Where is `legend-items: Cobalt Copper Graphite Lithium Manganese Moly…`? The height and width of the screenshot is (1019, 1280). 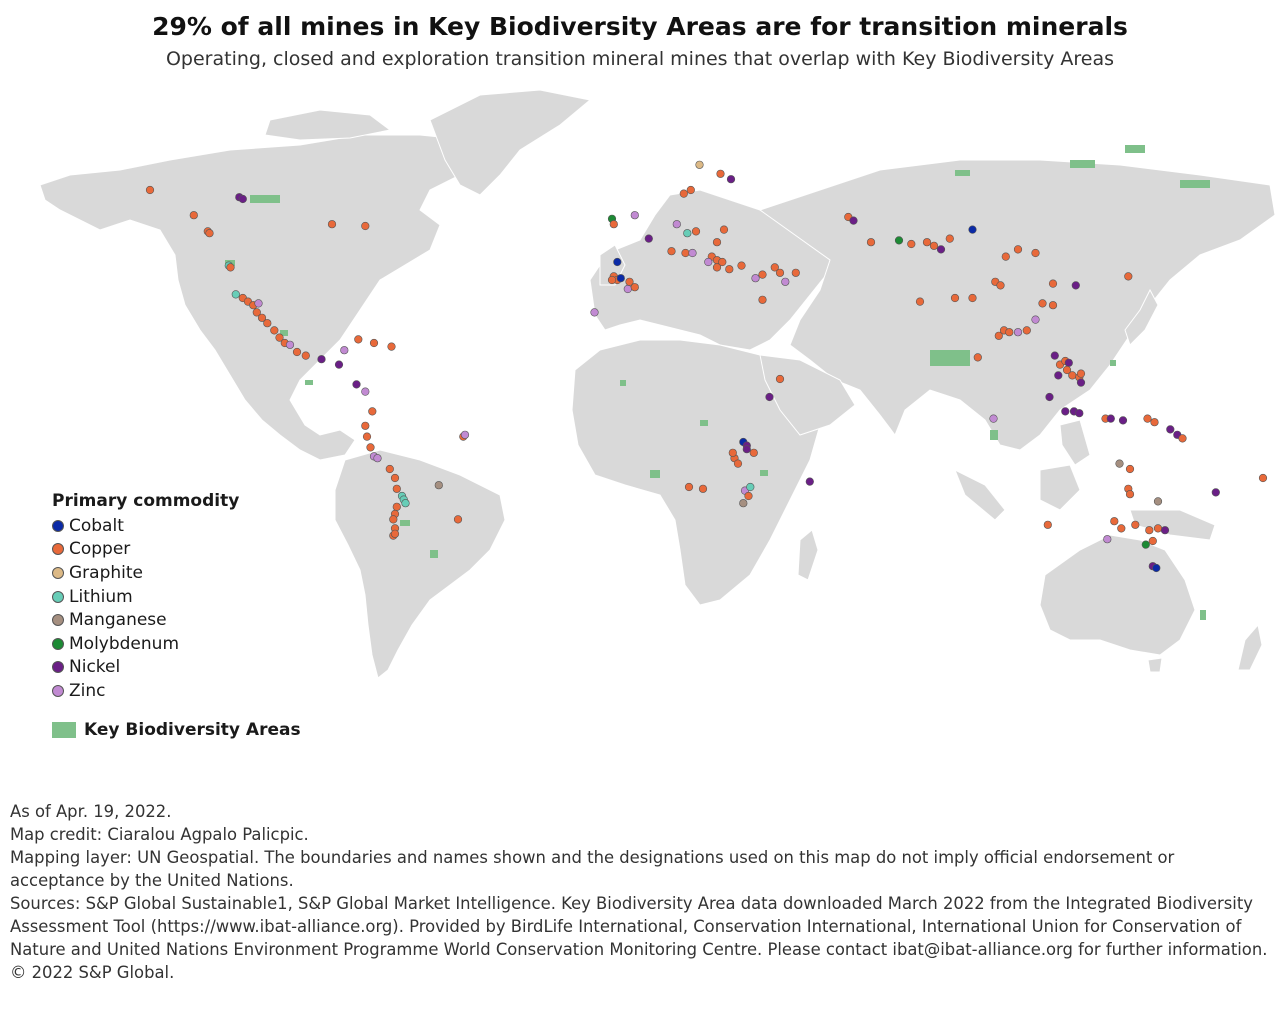 legend-items: Cobalt Copper Graphite Lithium Manganese Moly… is located at coordinates (176, 608).